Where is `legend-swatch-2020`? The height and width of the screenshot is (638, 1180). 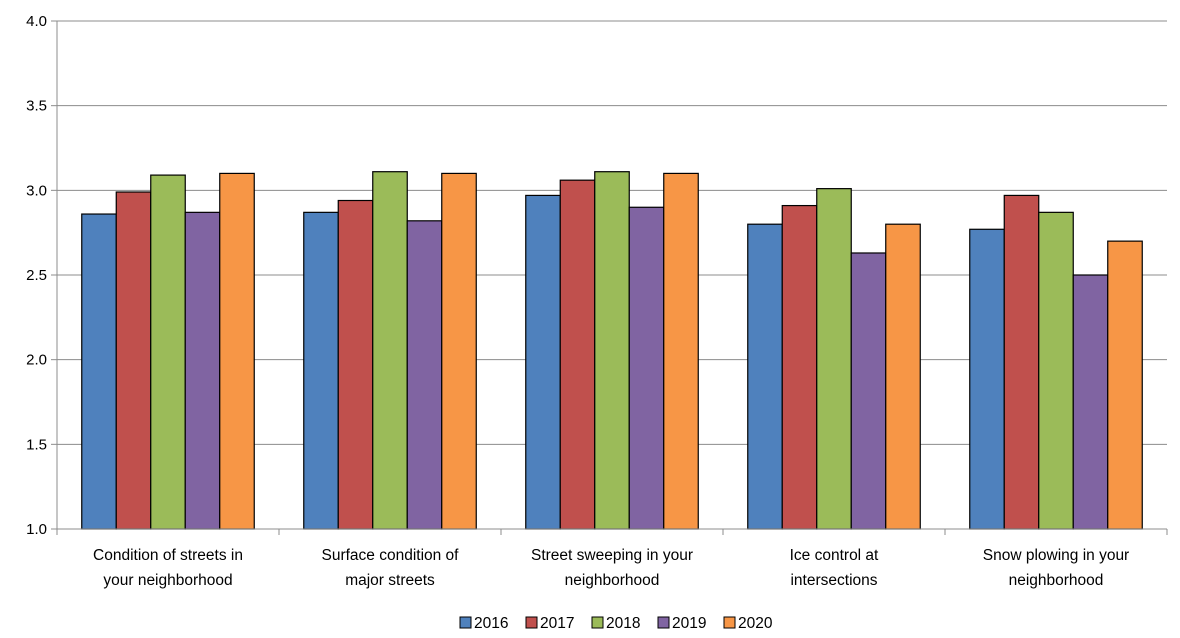 legend-swatch-2020 is located at coordinates (729, 622).